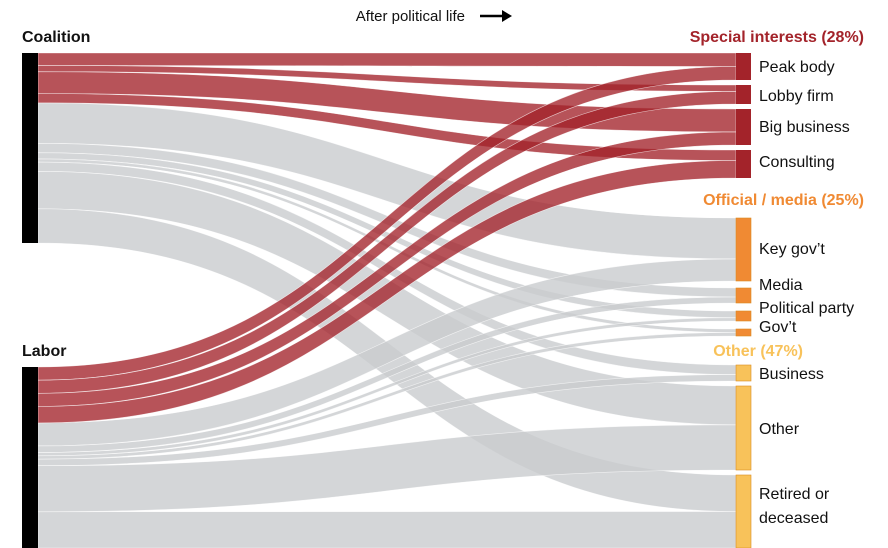 This screenshot has height=548, width=888. Describe the element at coordinates (758, 351) in the screenshot. I see `group-label-other: Other (47%)` at that location.